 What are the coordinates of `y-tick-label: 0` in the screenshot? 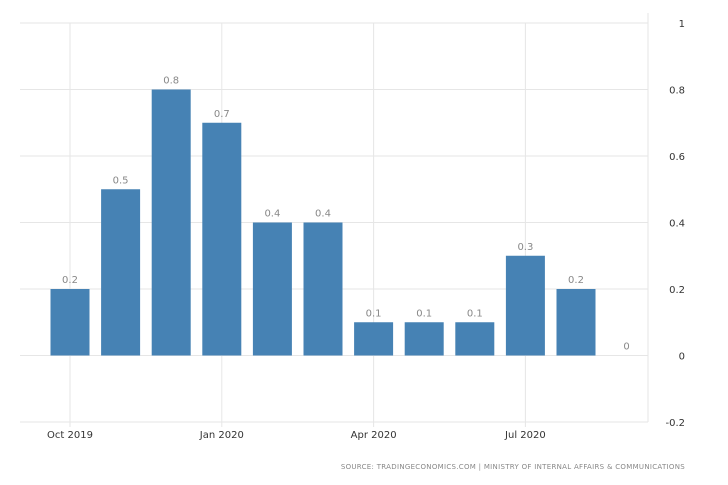 It's located at (682, 357).